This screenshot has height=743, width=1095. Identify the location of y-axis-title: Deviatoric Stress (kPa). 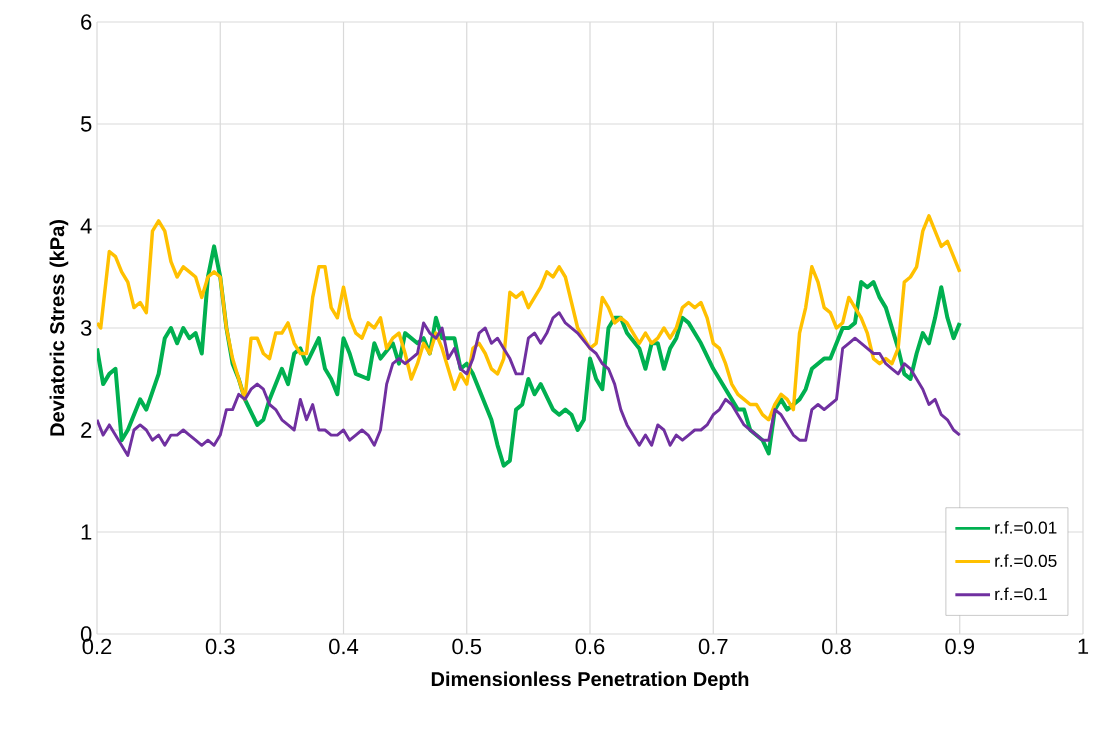
(59, 328).